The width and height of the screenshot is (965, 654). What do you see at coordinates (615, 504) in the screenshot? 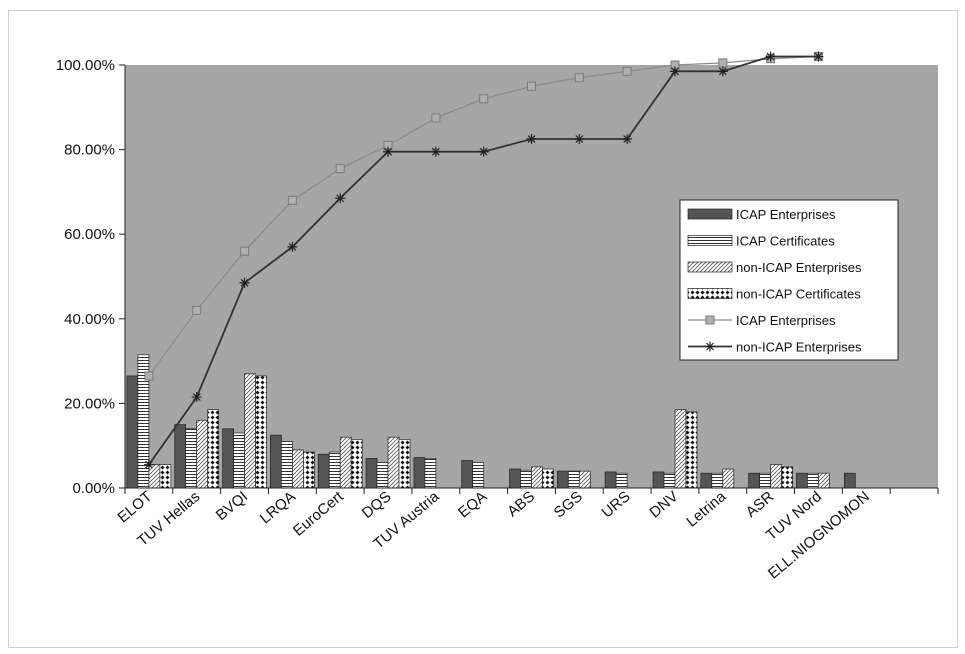
I see `x-category-label: URS` at bounding box center [615, 504].